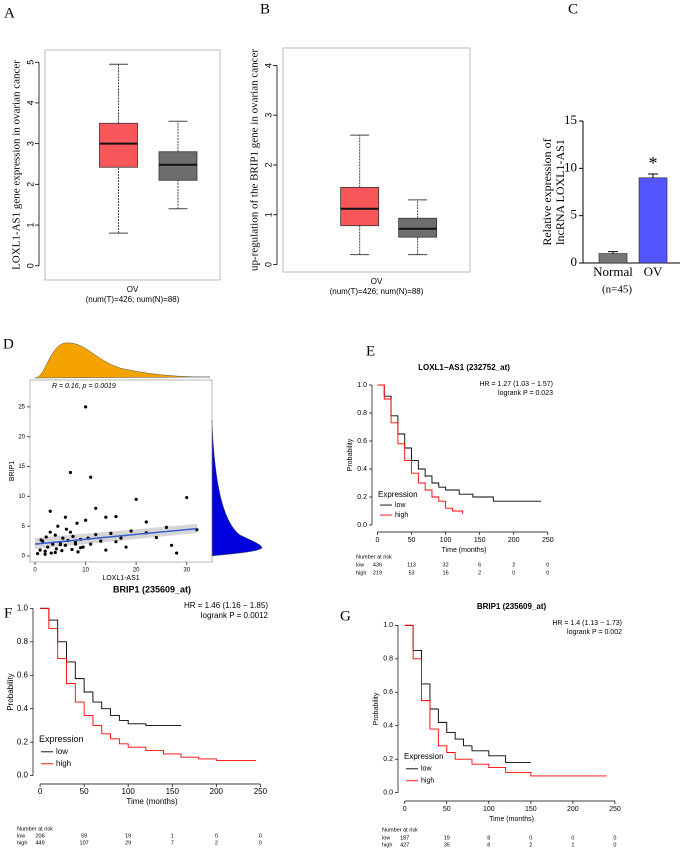 The height and width of the screenshot is (848, 685). What do you see at coordinates (404, 838) in the screenshot?
I see `risk-count: 187` at bounding box center [404, 838].